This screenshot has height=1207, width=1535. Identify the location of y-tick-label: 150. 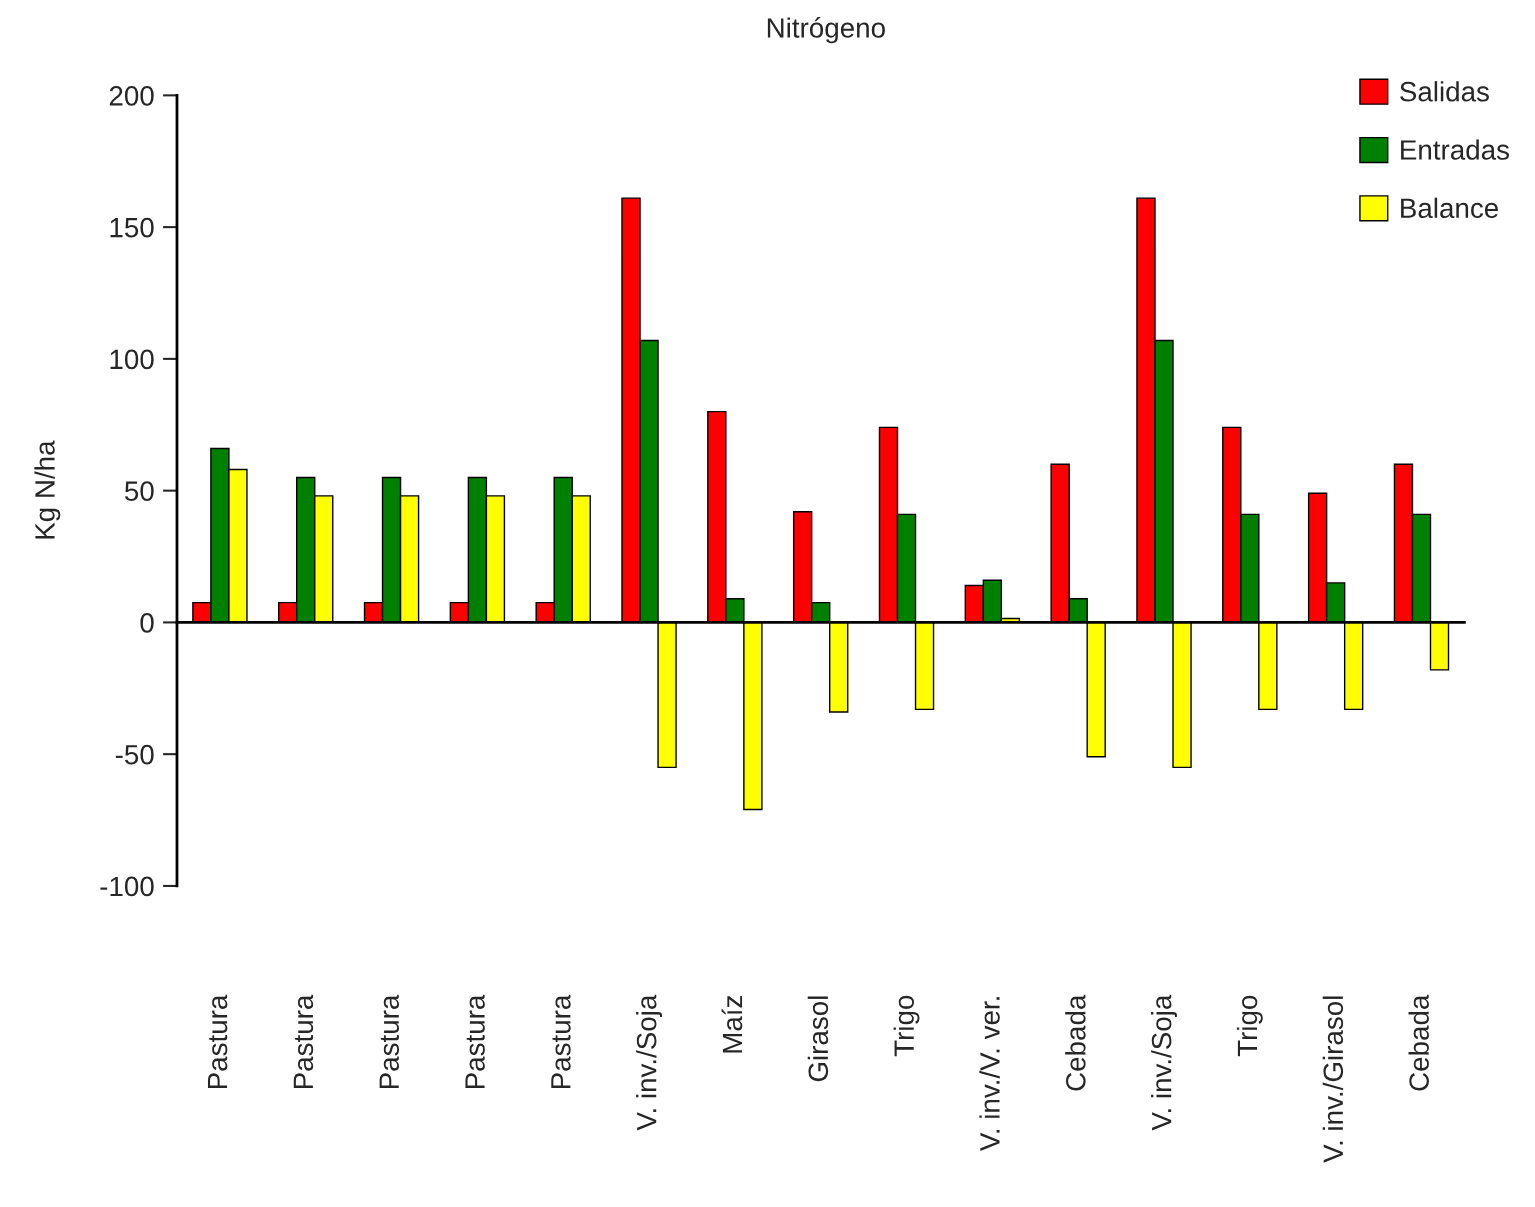
(132, 227).